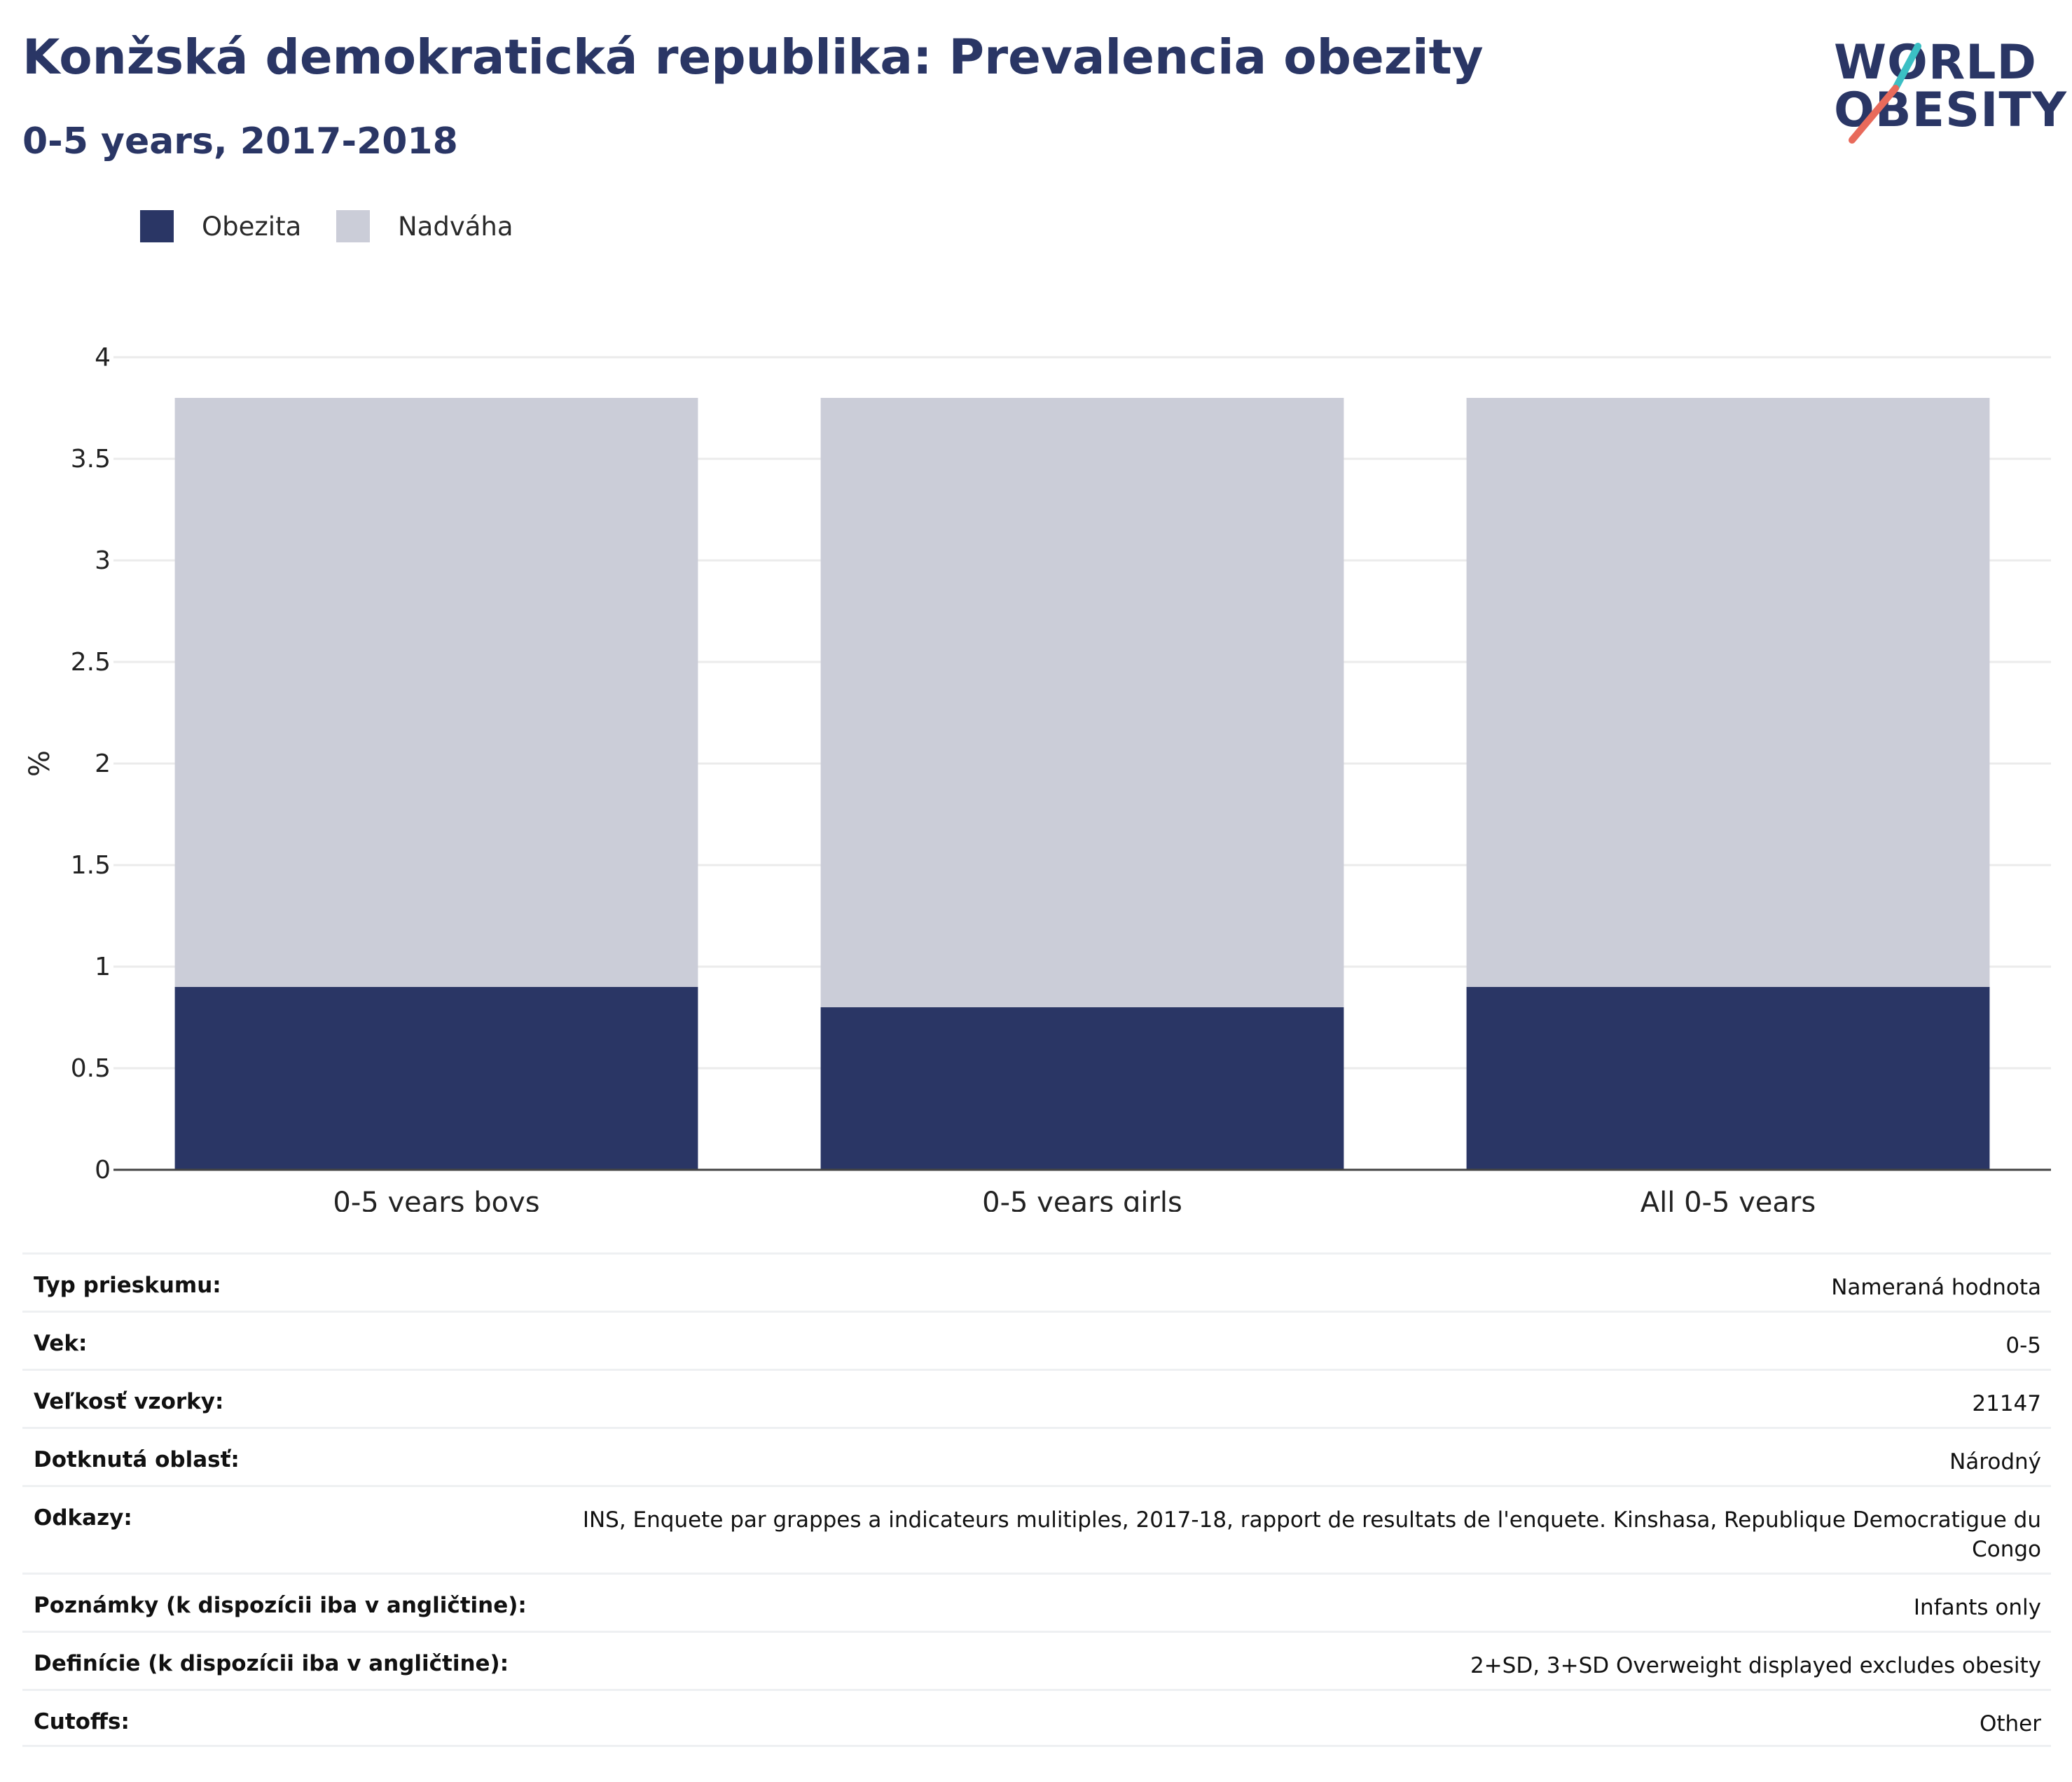 This screenshot has height=1782, width=2072. I want to click on y-tick-label: 3.5, so click(91, 459).